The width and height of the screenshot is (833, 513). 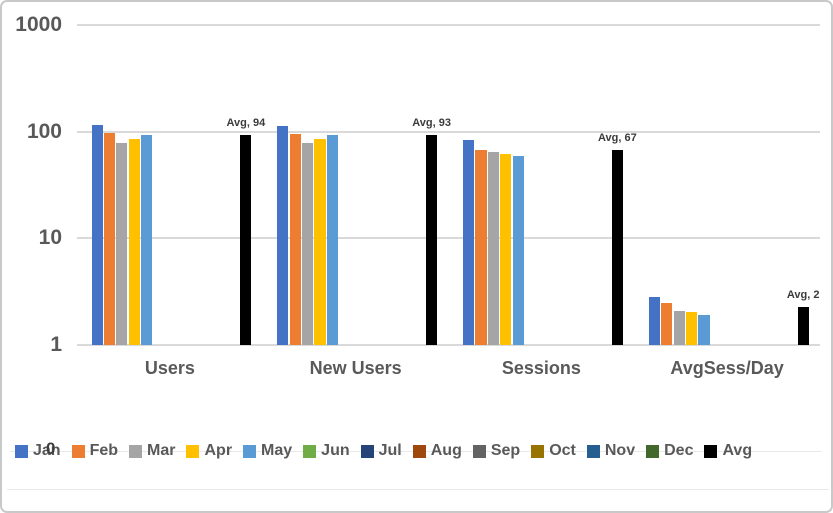 I want to click on legend-label: Jun, so click(x=335, y=450).